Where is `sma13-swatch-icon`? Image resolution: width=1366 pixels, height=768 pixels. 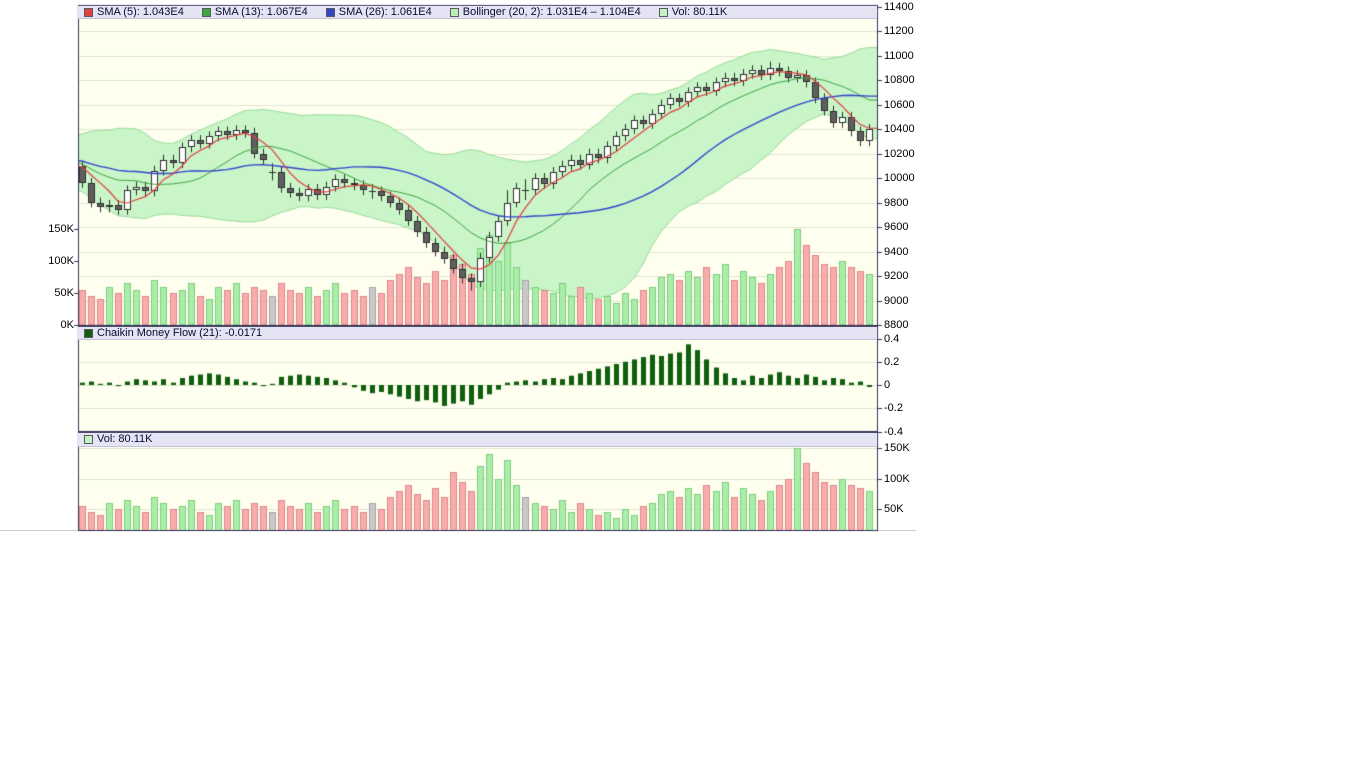 sma13-swatch-icon is located at coordinates (206, 12).